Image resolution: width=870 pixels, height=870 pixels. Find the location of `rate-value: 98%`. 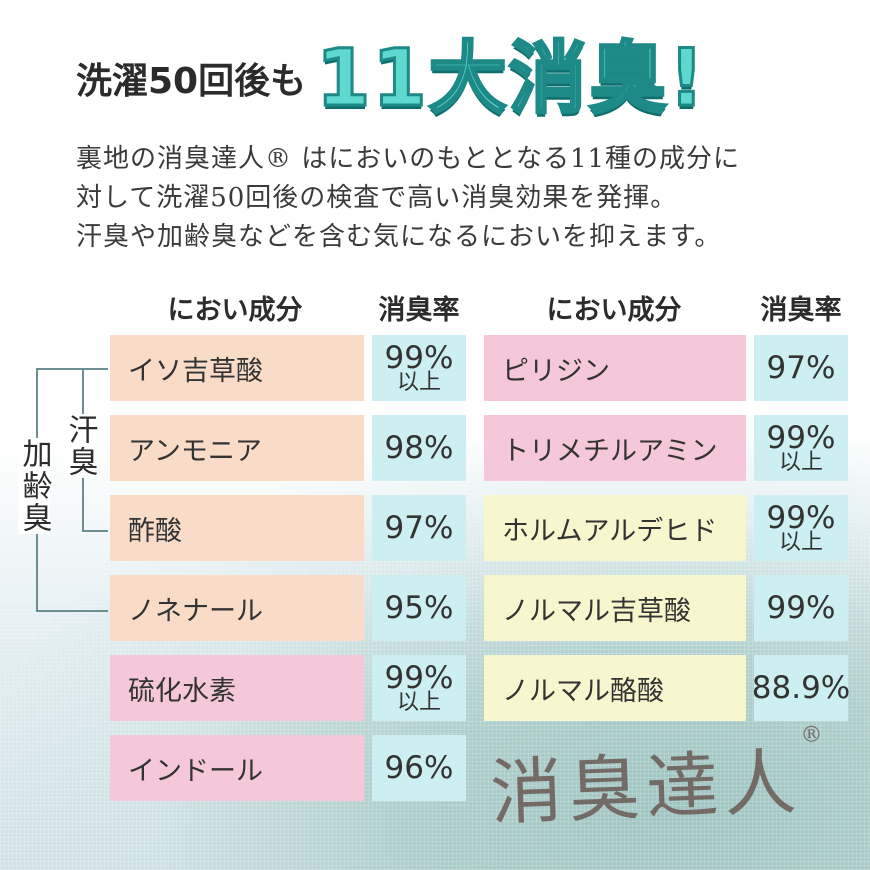

rate-value: 98% is located at coordinates (419, 447).